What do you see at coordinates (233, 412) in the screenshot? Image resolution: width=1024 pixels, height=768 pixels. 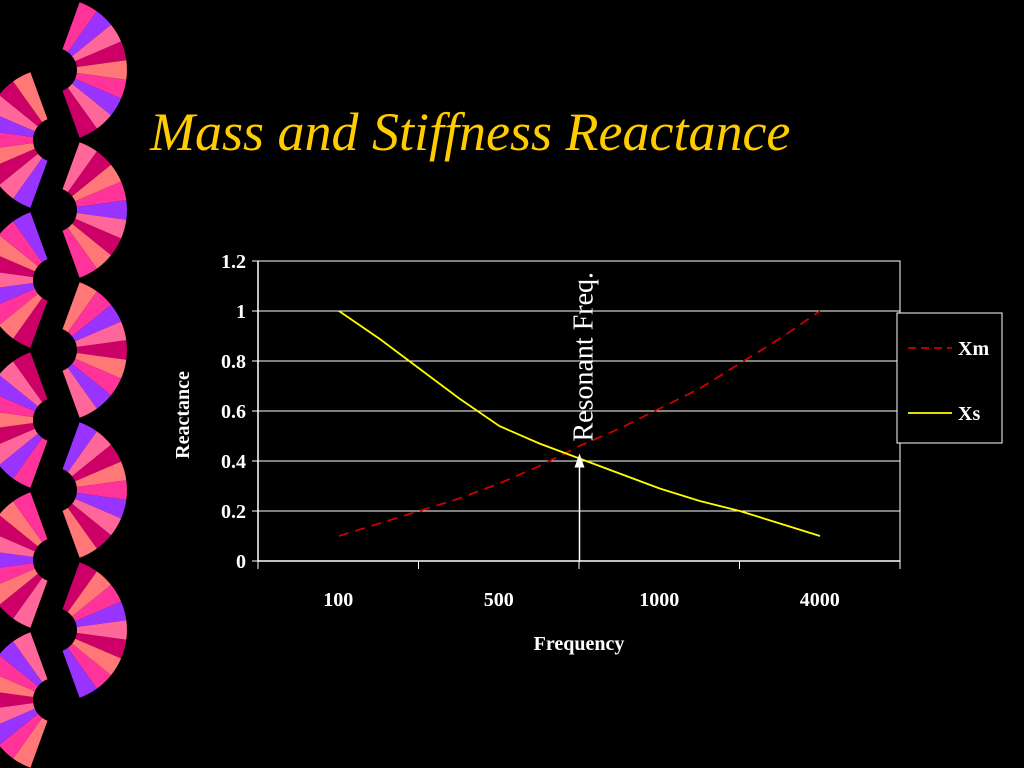 I see `y-tick-label: 0.6` at bounding box center [233, 412].